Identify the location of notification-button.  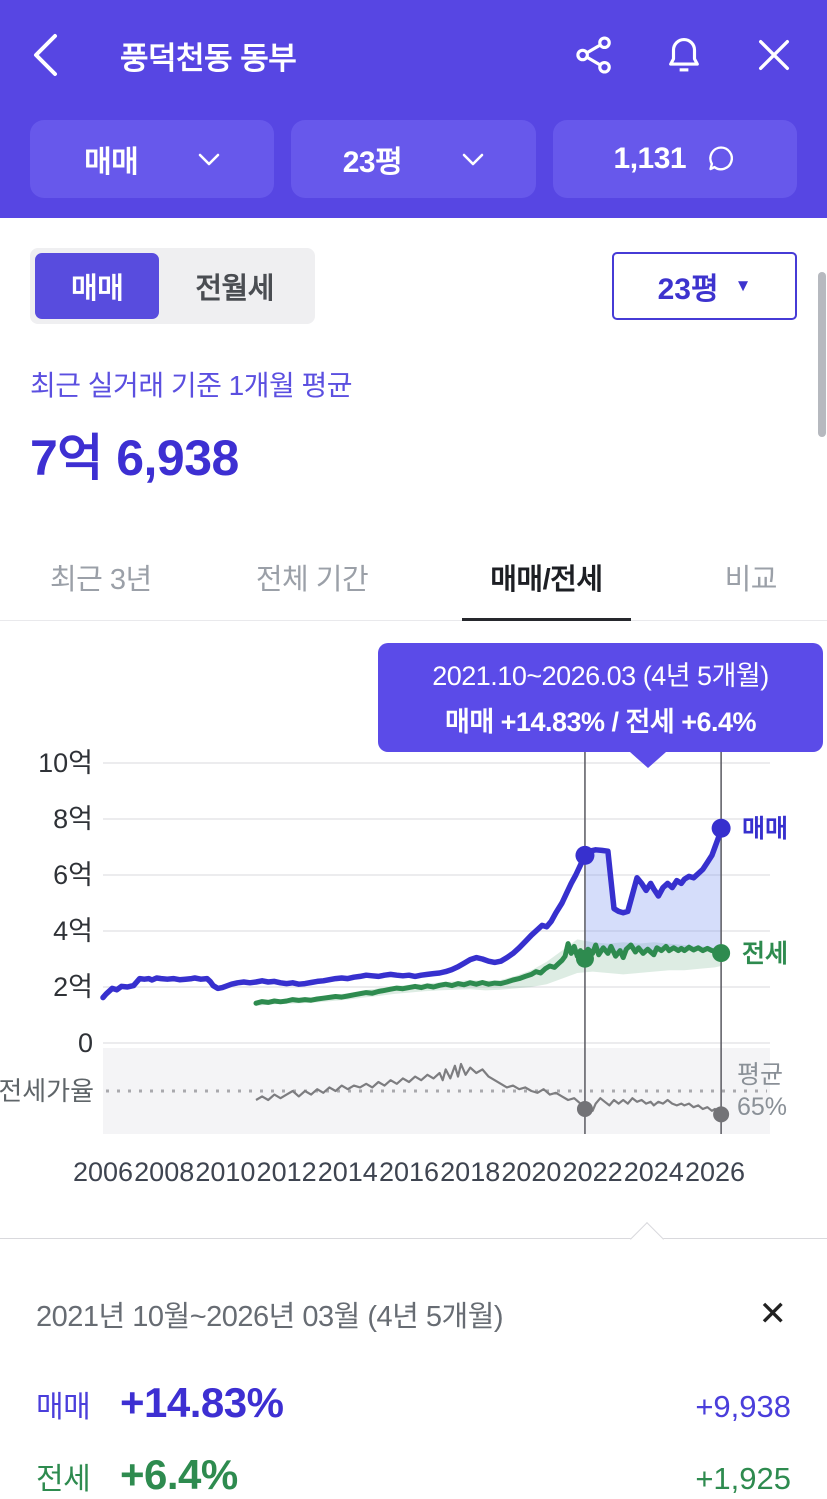
(684, 55).